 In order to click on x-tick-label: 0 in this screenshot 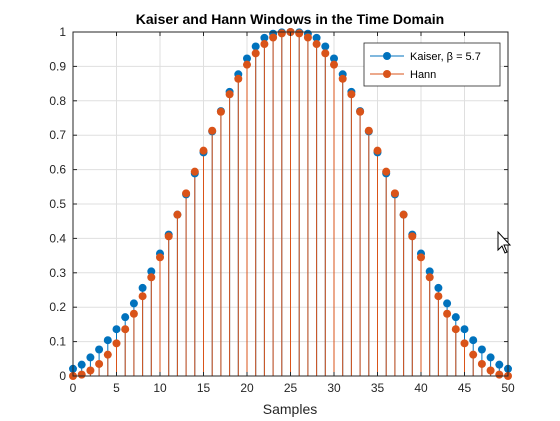, I will do `click(73, 388)`.